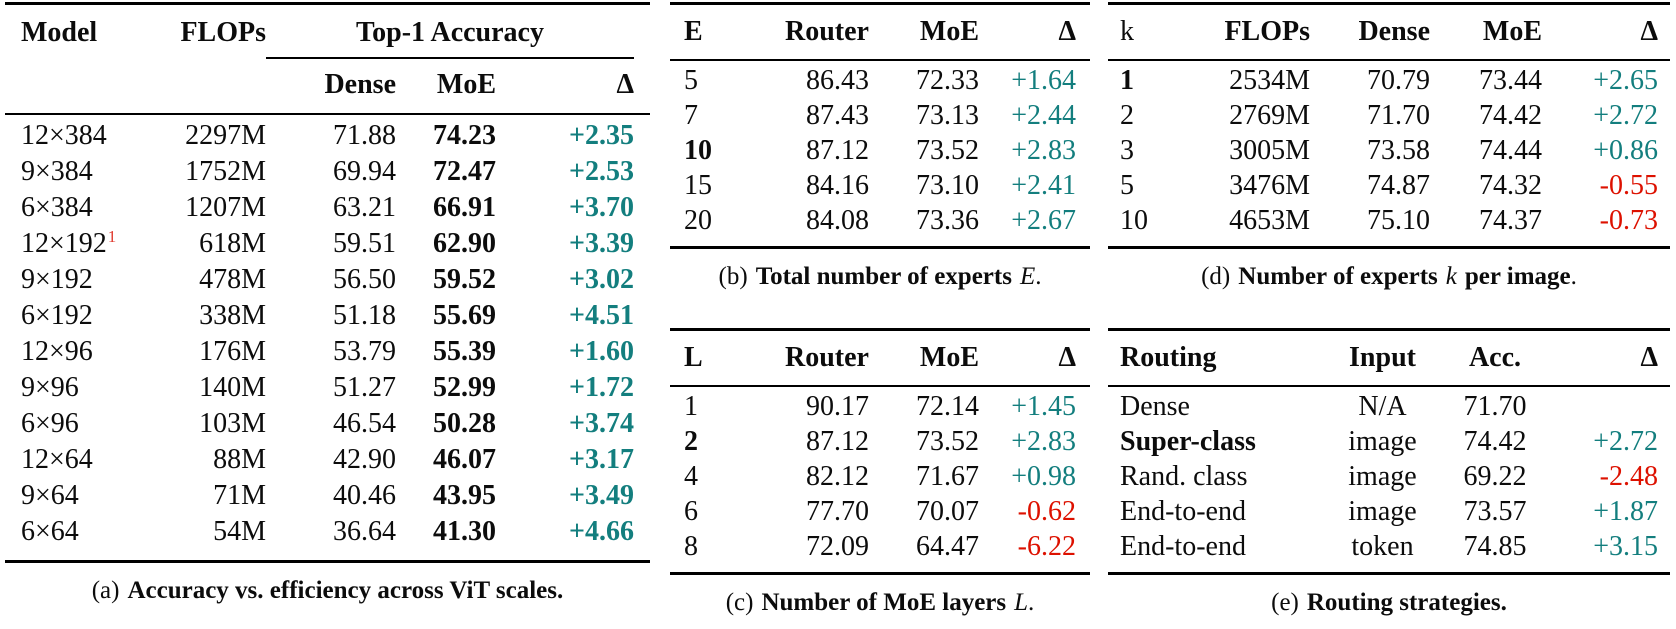 The height and width of the screenshot is (629, 1676). What do you see at coordinates (693, 31) in the screenshot?
I see `column-header-num-experts: E` at bounding box center [693, 31].